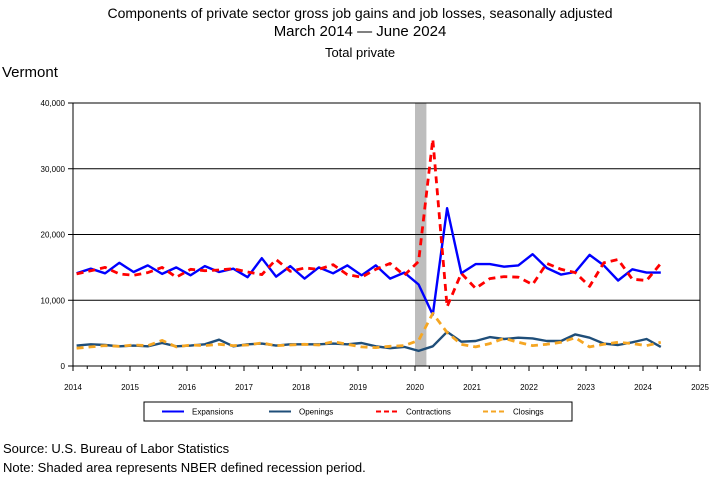 This screenshot has height=480, width=720. What do you see at coordinates (316, 412) in the screenshot?
I see `legend-label-openings: Openings` at bounding box center [316, 412].